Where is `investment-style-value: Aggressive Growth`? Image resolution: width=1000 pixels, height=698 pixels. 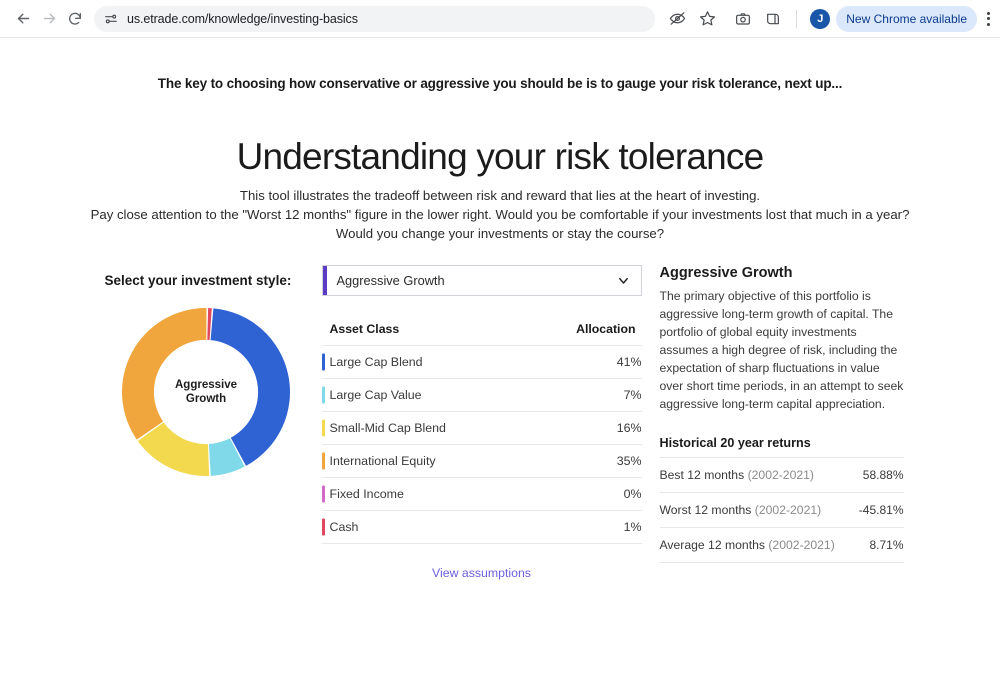 investment-style-value: Aggressive Growth is located at coordinates (390, 281).